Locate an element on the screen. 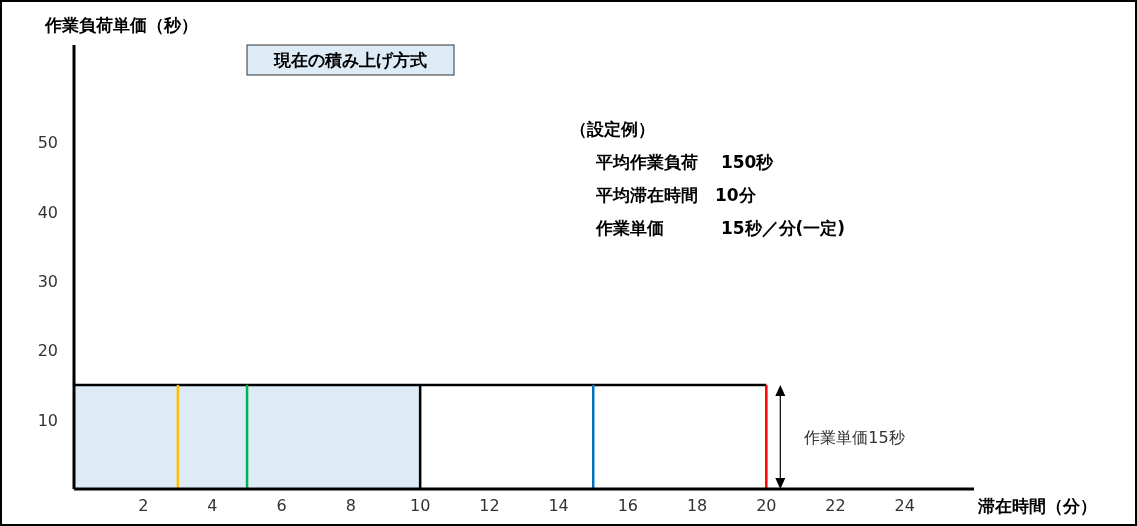 This screenshot has width=1137, height=526. annotation: 平均作業負荷 150秒 is located at coordinates (685, 162).